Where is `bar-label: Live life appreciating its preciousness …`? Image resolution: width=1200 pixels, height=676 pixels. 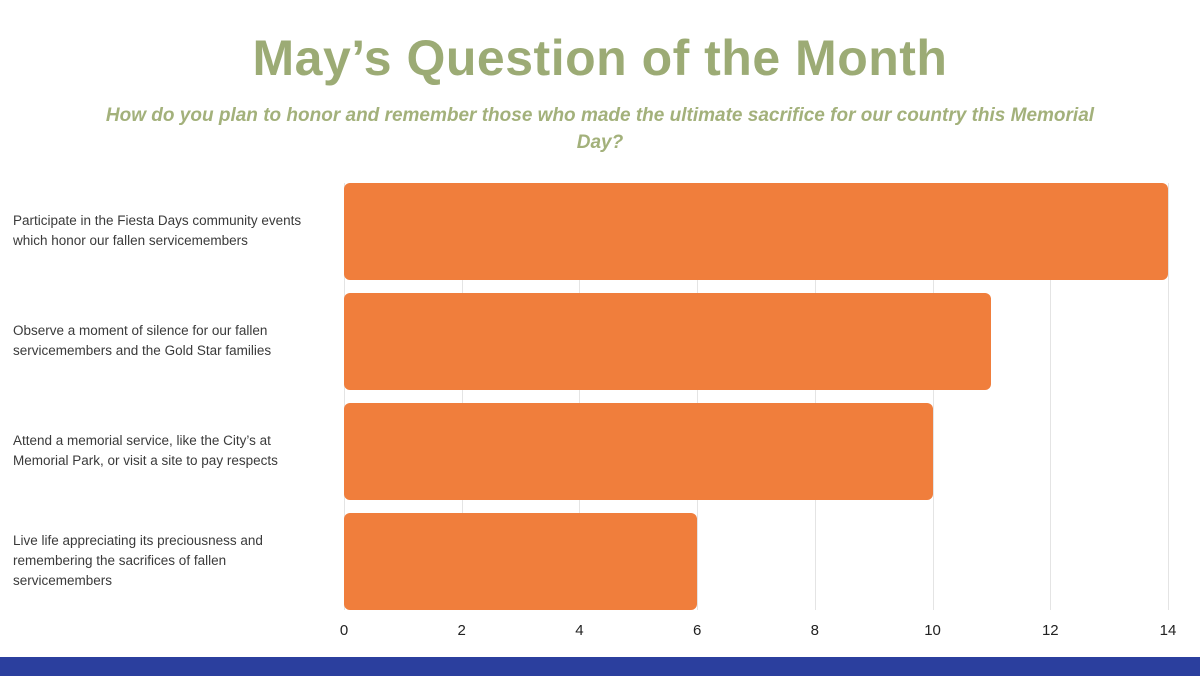 bar-label: Live life appreciating its preciousness … is located at coordinates (138, 560).